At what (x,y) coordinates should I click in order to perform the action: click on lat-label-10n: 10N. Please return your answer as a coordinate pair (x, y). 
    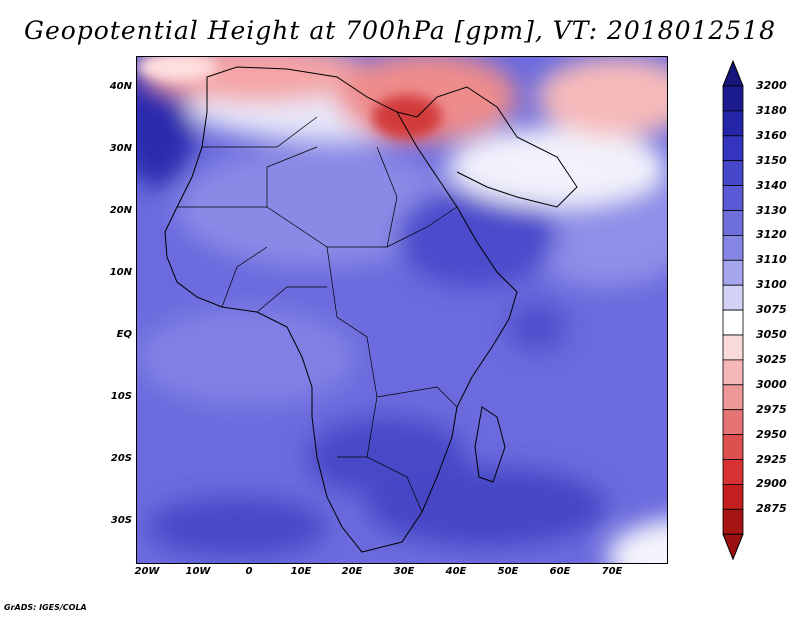
    Looking at the image, I should click on (120, 272).